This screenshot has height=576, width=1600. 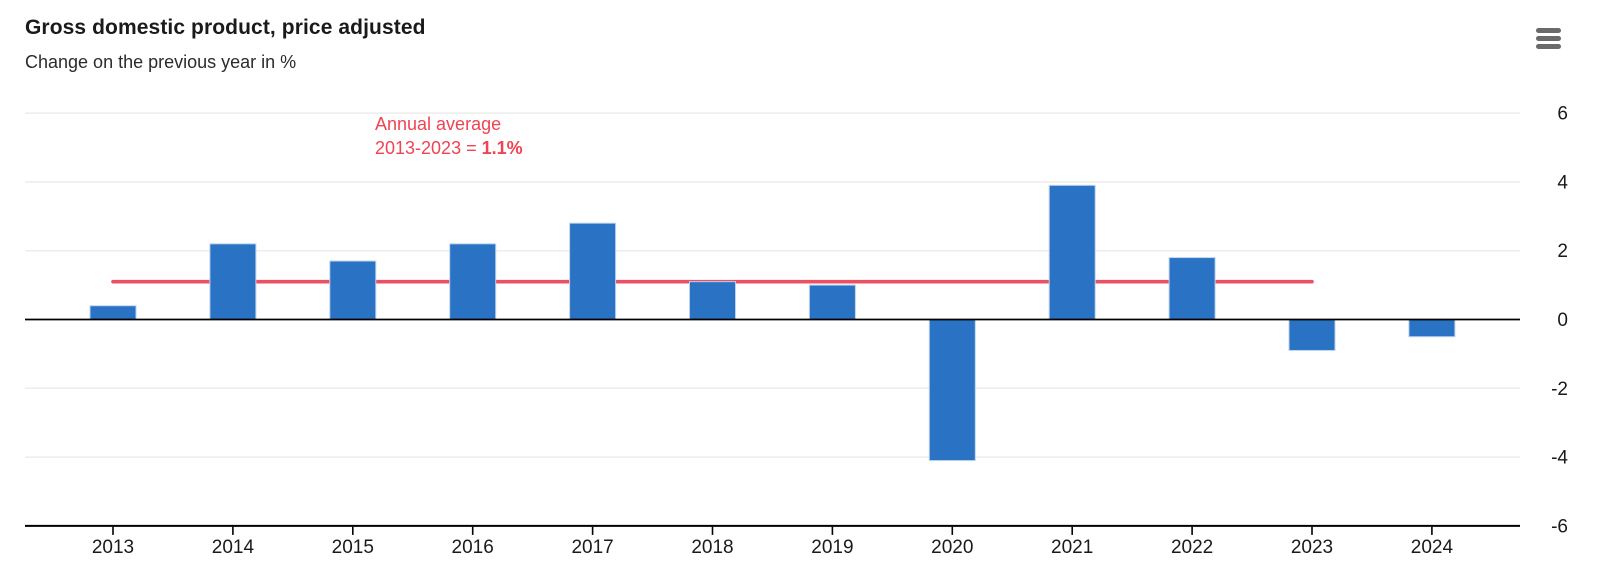 I want to click on bar-2017, so click(x=593, y=271).